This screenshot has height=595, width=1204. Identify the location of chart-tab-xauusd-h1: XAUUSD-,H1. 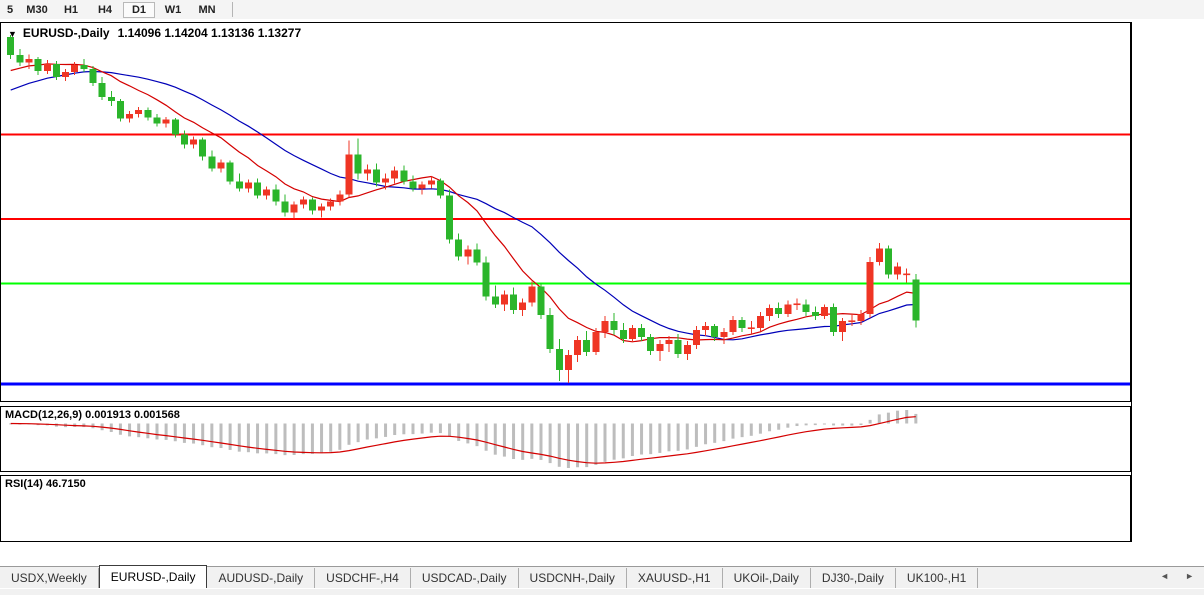
(675, 578).